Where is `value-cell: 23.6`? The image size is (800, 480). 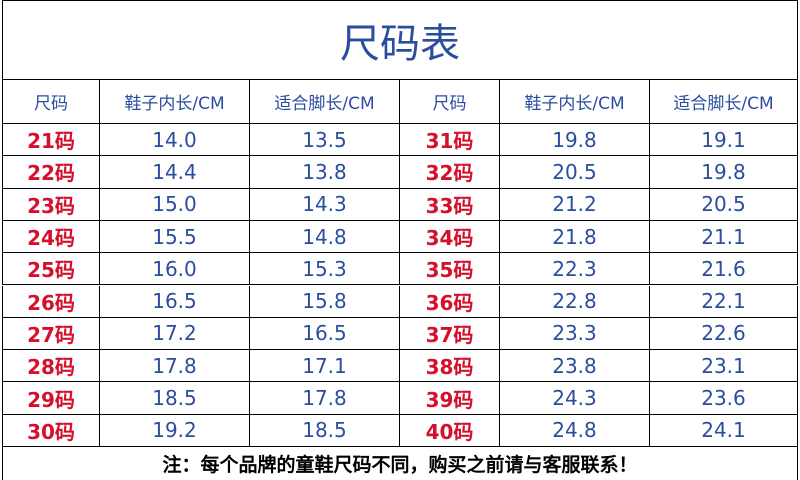 value-cell: 23.6 is located at coordinates (724, 398).